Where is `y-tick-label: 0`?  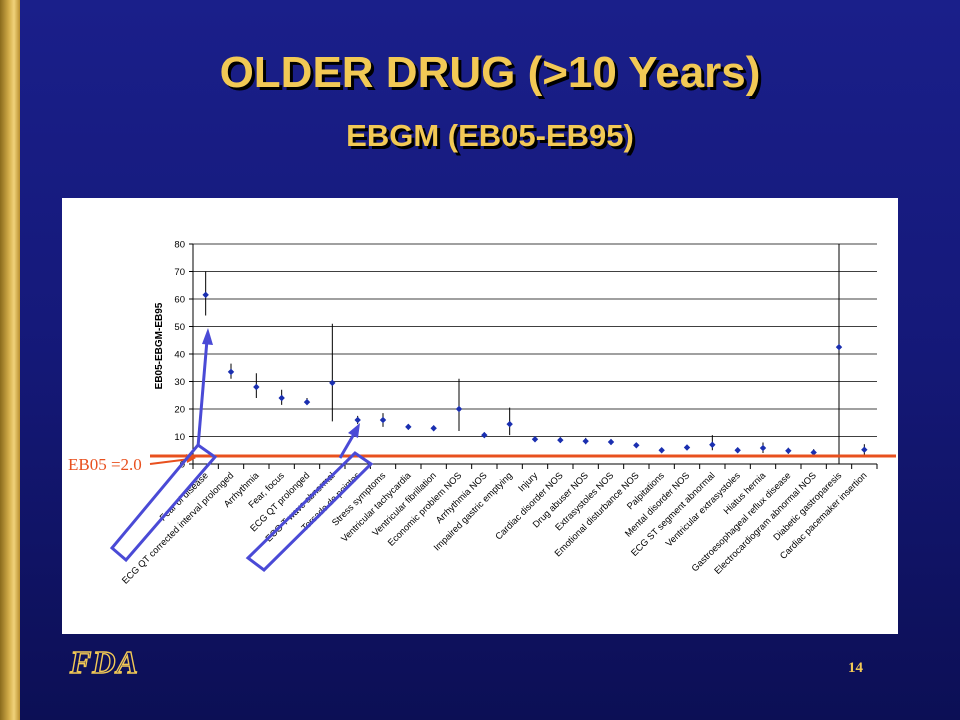 y-tick-label: 0 is located at coordinates (182, 465).